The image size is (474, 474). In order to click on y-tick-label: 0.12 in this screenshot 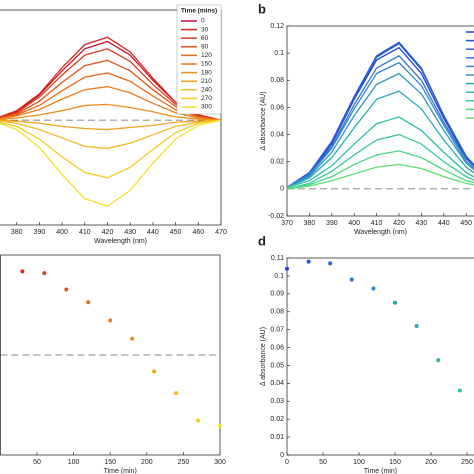, I will do `click(277, 26)`.